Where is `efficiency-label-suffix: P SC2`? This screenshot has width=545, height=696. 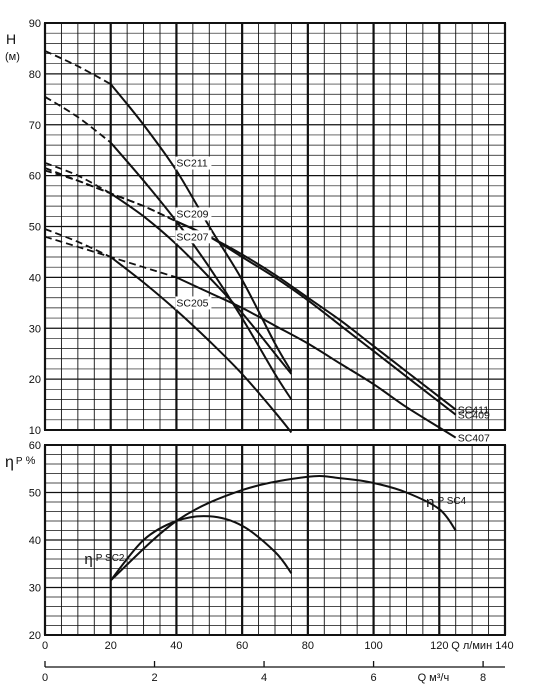
efficiency-label-suffix: P SC2 is located at coordinates (110, 558).